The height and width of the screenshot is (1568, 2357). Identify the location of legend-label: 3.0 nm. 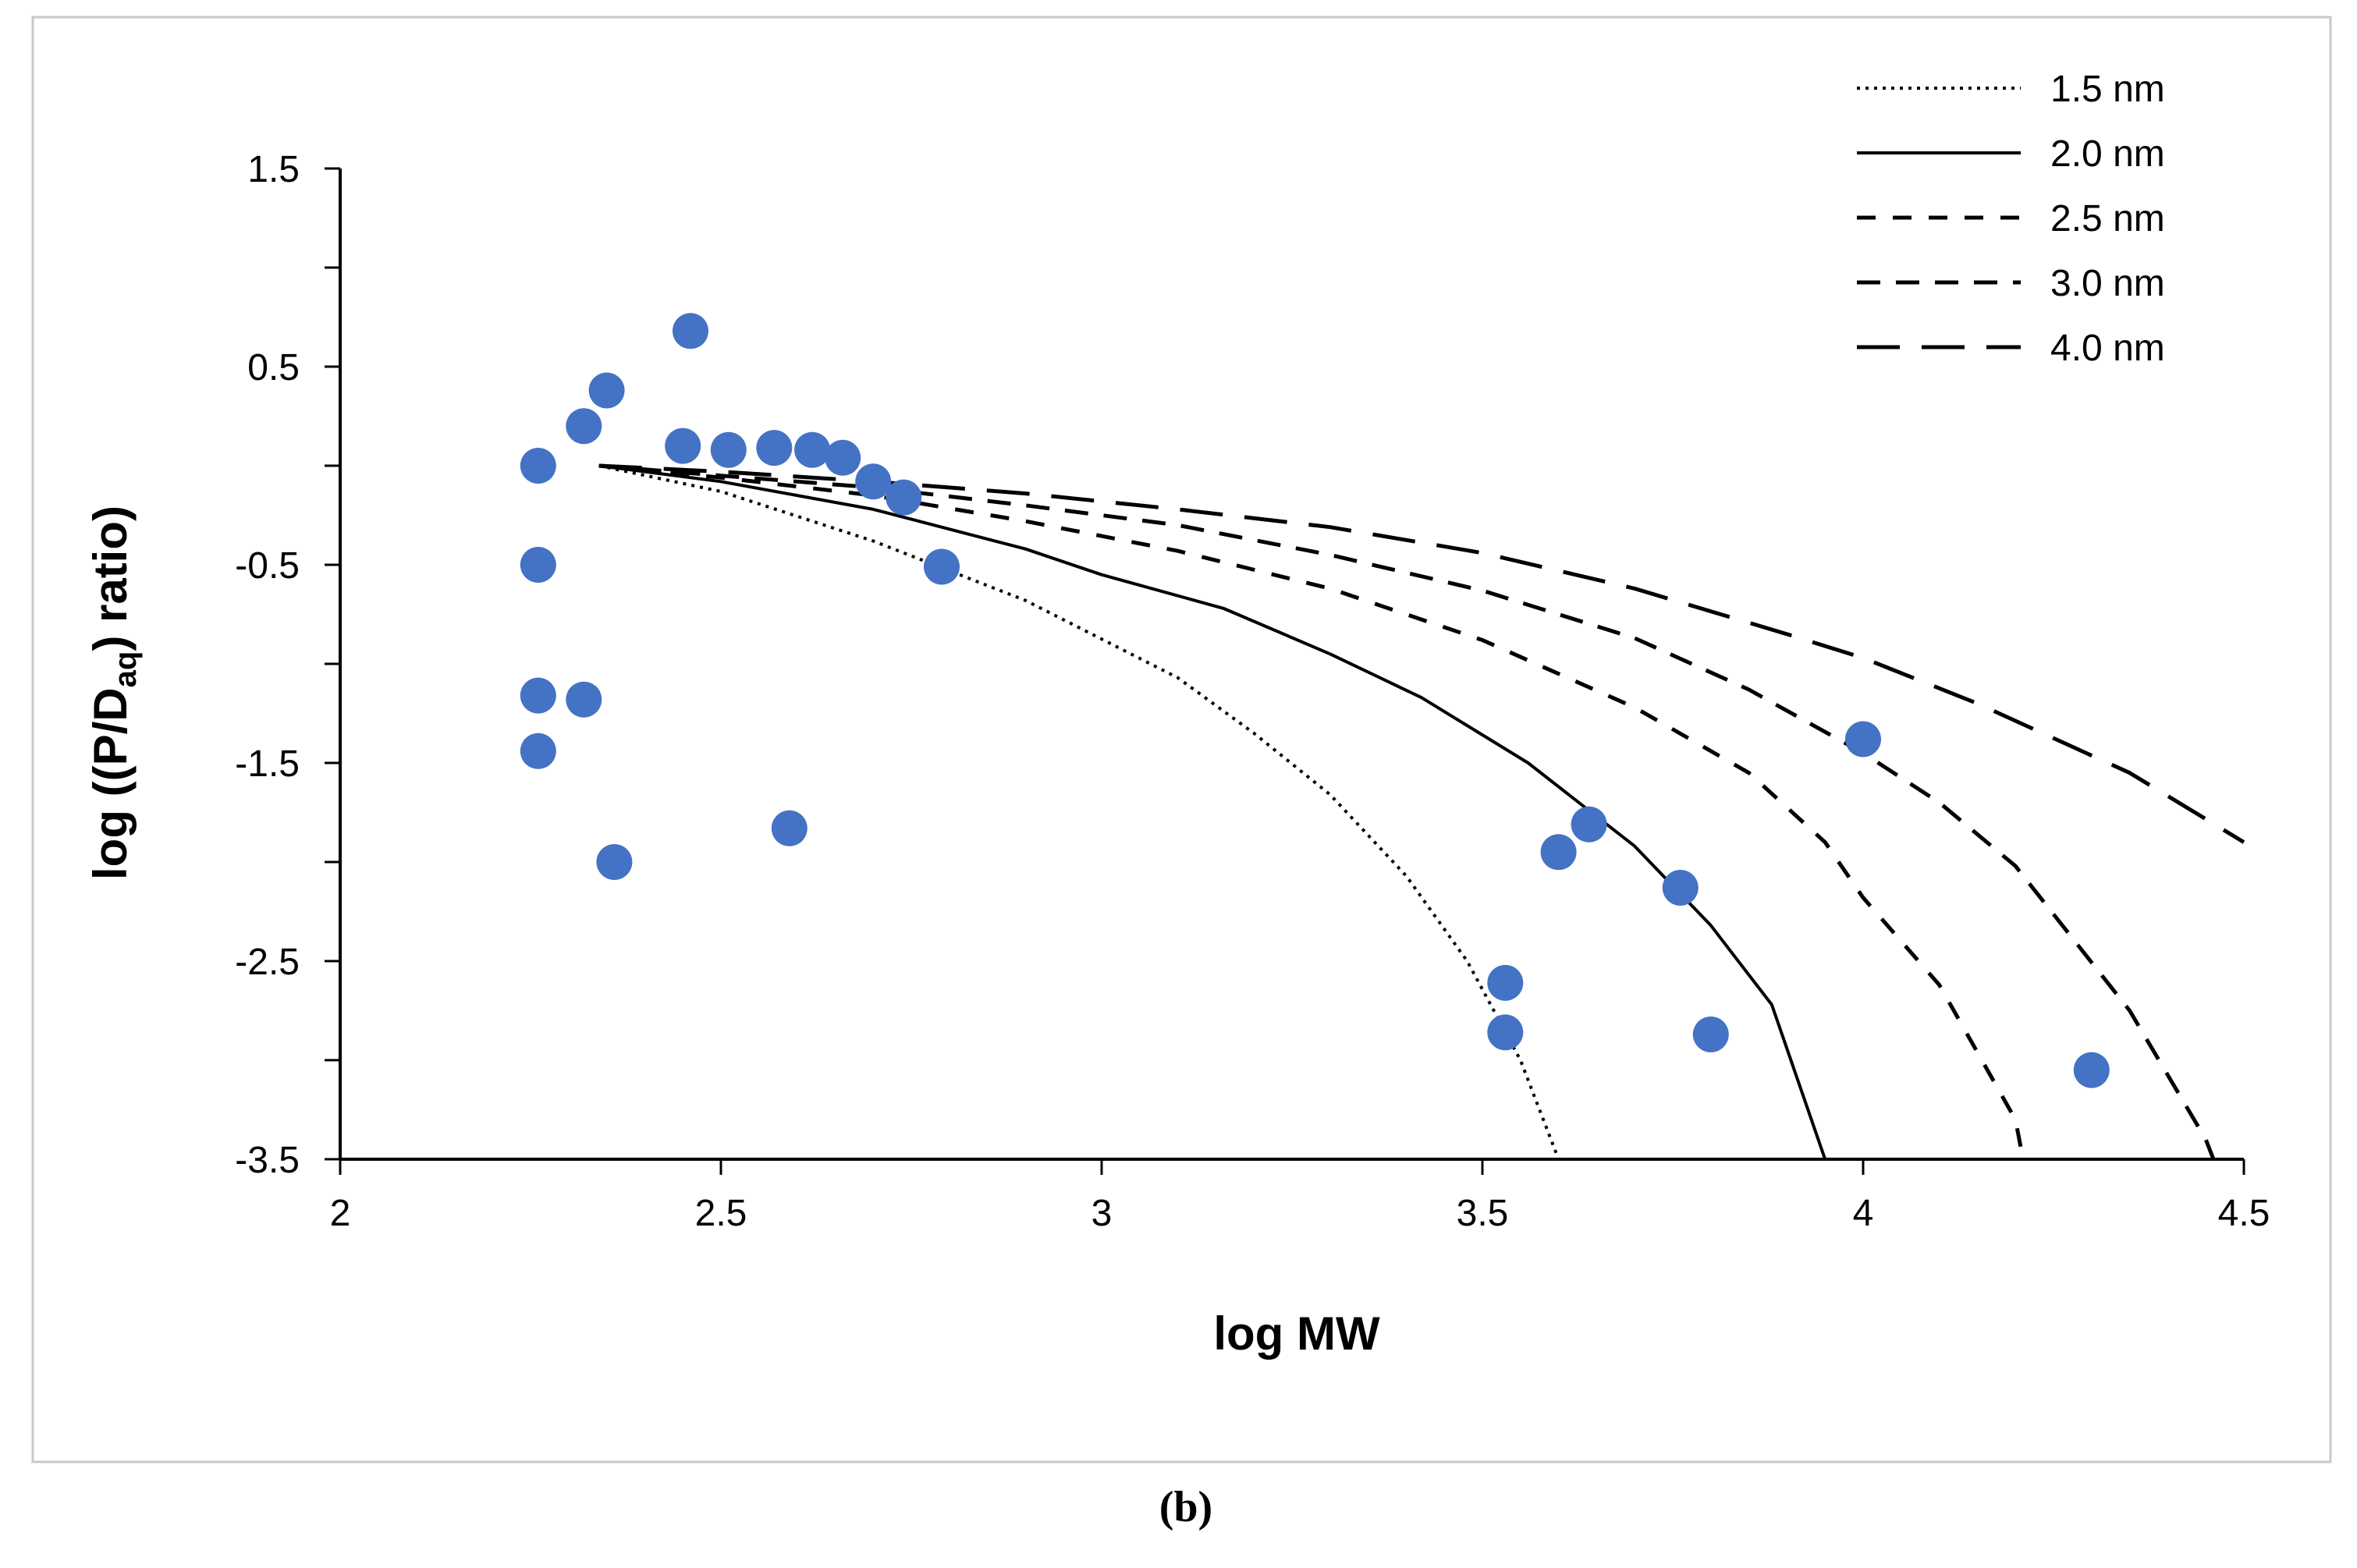
(2107, 284).